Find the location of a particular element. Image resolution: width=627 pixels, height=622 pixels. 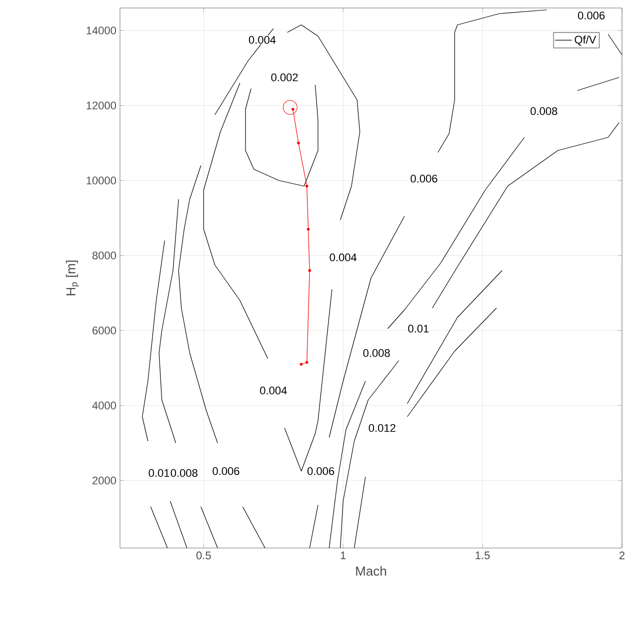

y-tick-label: 2000 is located at coordinates (104, 480).